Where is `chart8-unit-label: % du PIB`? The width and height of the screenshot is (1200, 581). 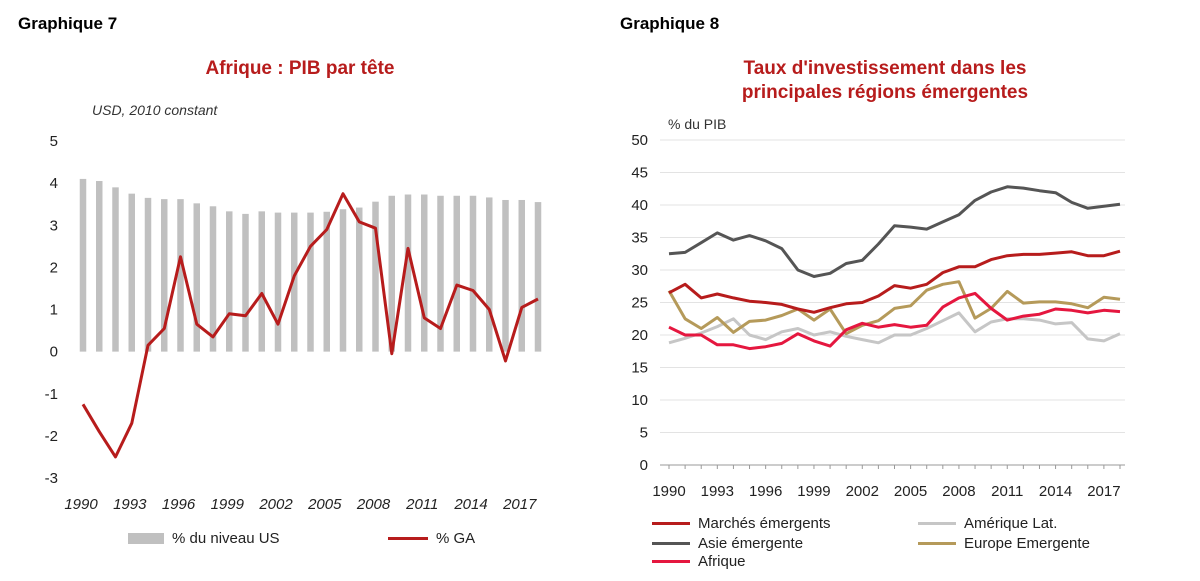 chart8-unit-label: % du PIB is located at coordinates (697, 124).